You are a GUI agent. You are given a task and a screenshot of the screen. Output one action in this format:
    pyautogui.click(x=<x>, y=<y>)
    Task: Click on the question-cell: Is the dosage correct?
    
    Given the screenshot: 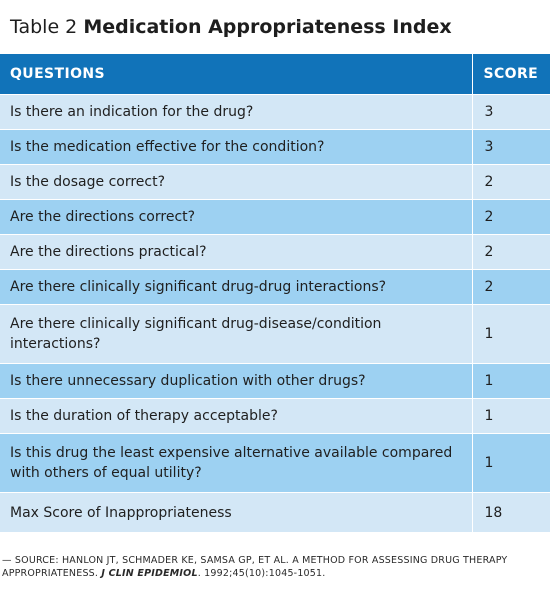 What is the action you would take?
    pyautogui.click(x=236, y=182)
    